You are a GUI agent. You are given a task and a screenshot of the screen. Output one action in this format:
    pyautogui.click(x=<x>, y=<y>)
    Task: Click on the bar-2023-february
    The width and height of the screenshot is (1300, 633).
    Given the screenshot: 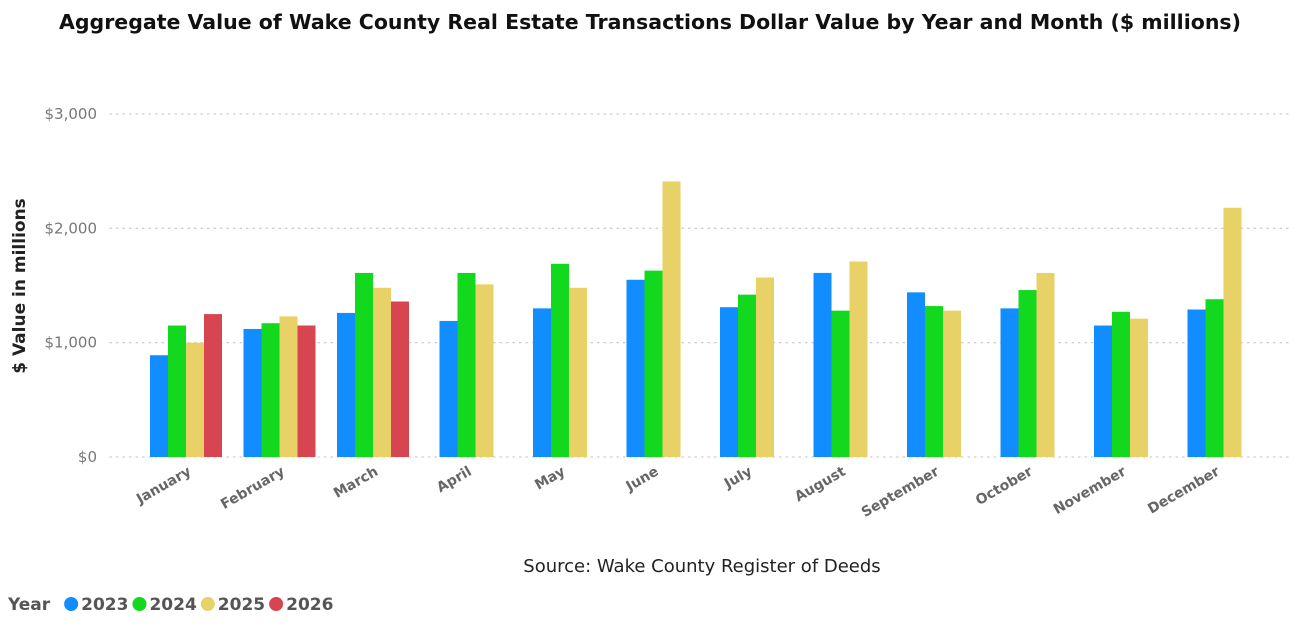 What is the action you would take?
    pyautogui.click(x=252, y=392)
    